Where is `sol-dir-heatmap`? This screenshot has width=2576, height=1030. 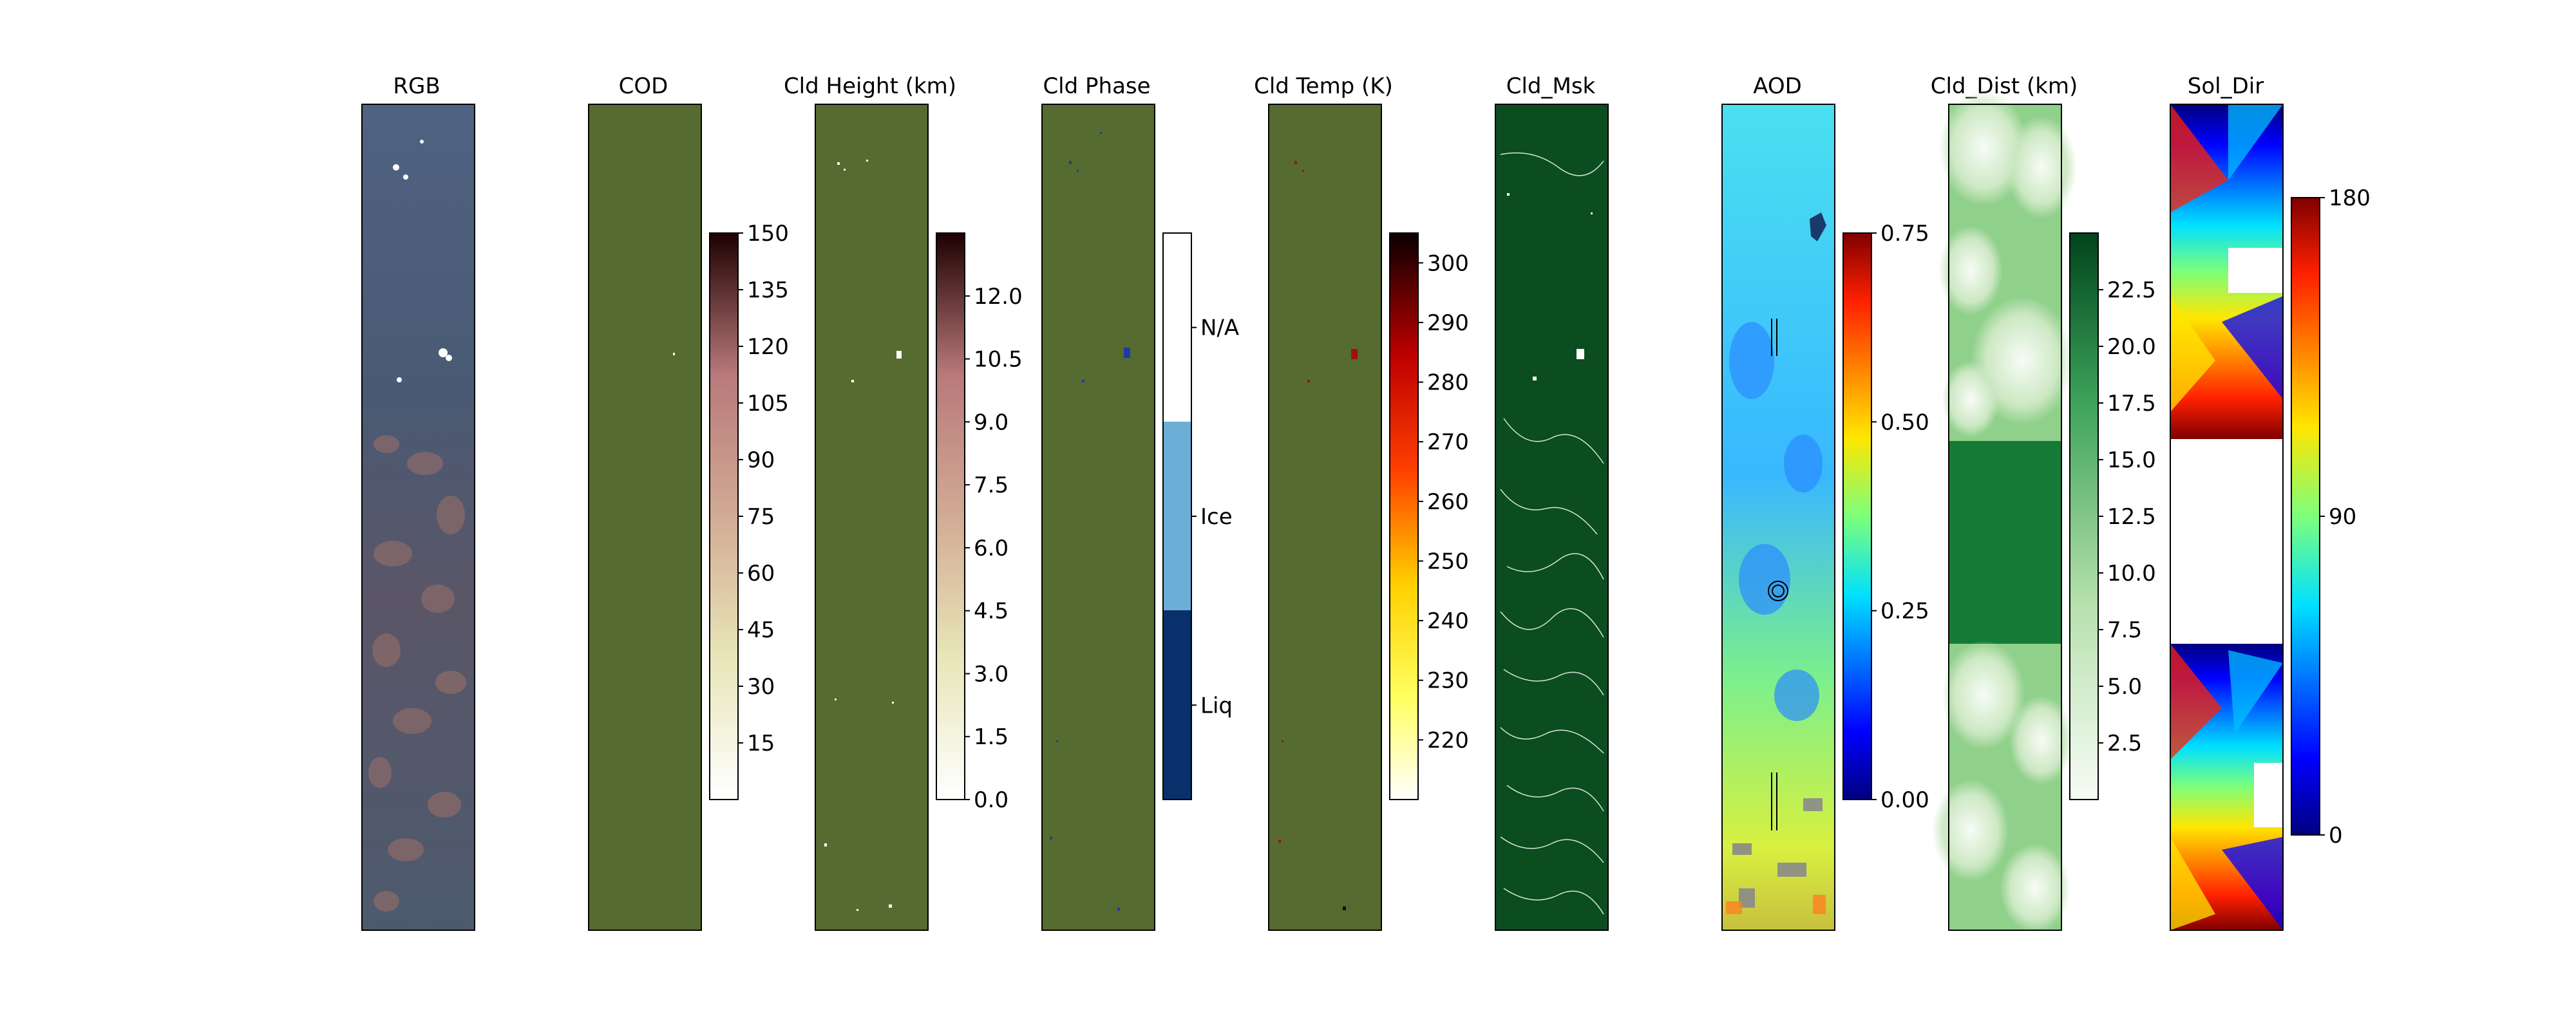 sol-dir-heatmap is located at coordinates (2227, 517).